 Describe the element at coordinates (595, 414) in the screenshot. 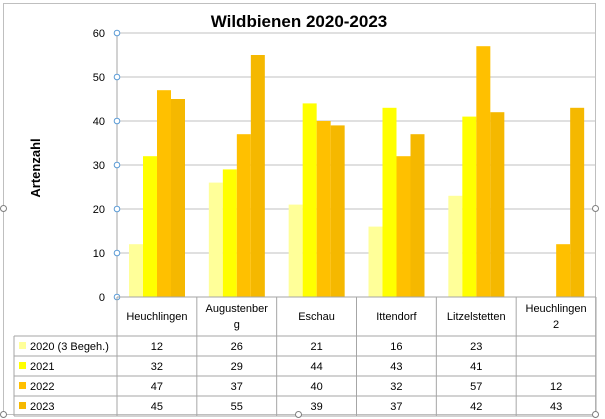

I see `resize-handle-bottom-right` at that location.